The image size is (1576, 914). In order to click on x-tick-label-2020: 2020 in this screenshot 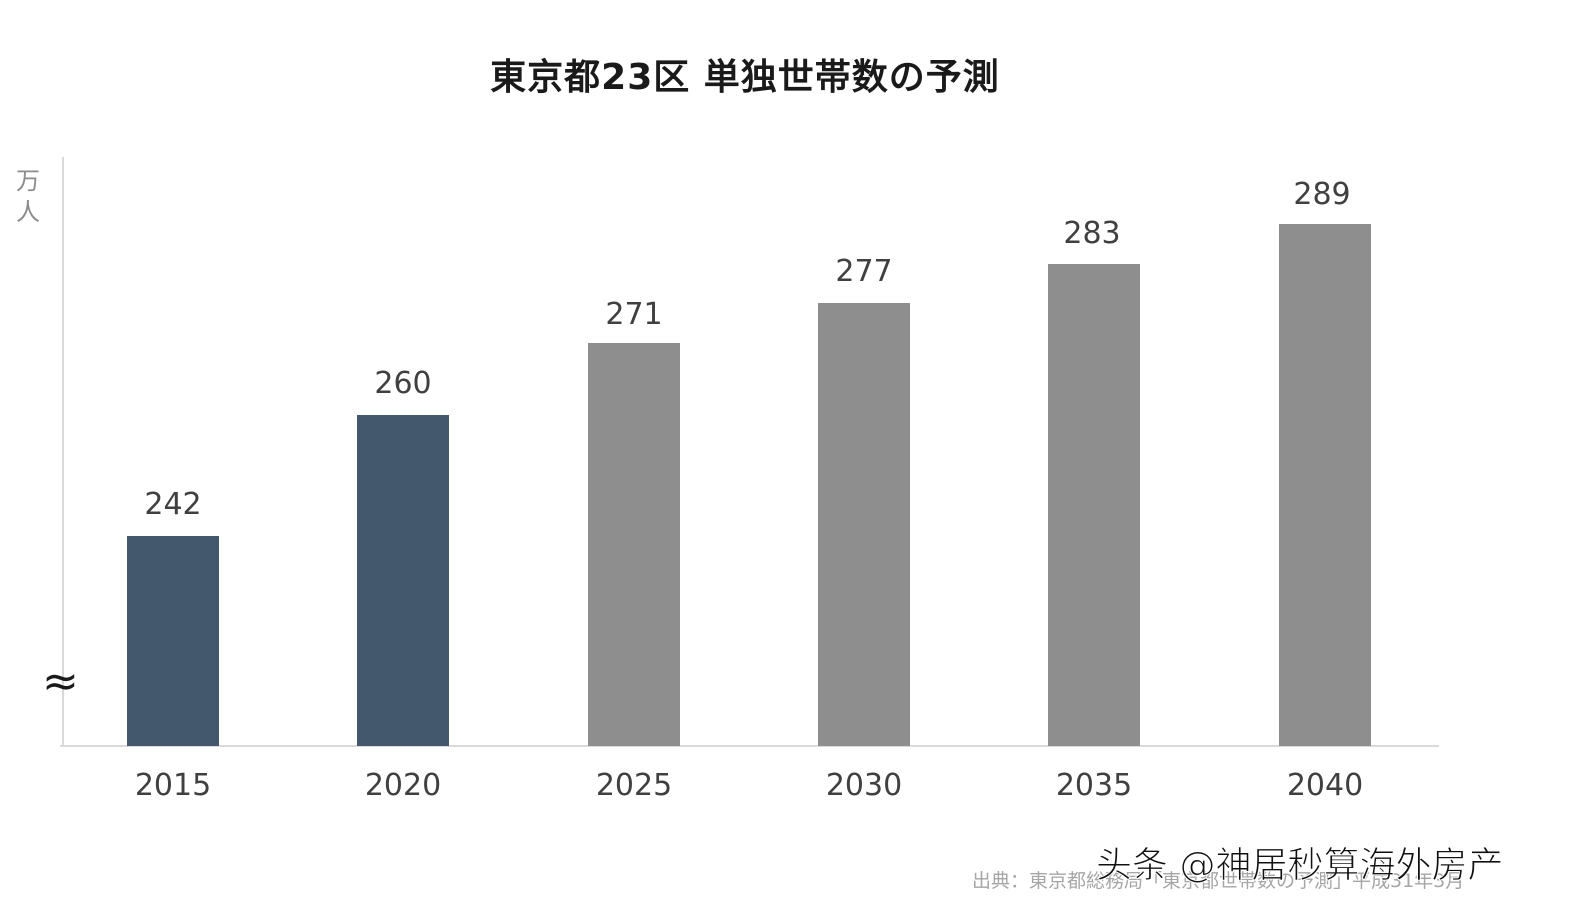, I will do `click(403, 785)`.